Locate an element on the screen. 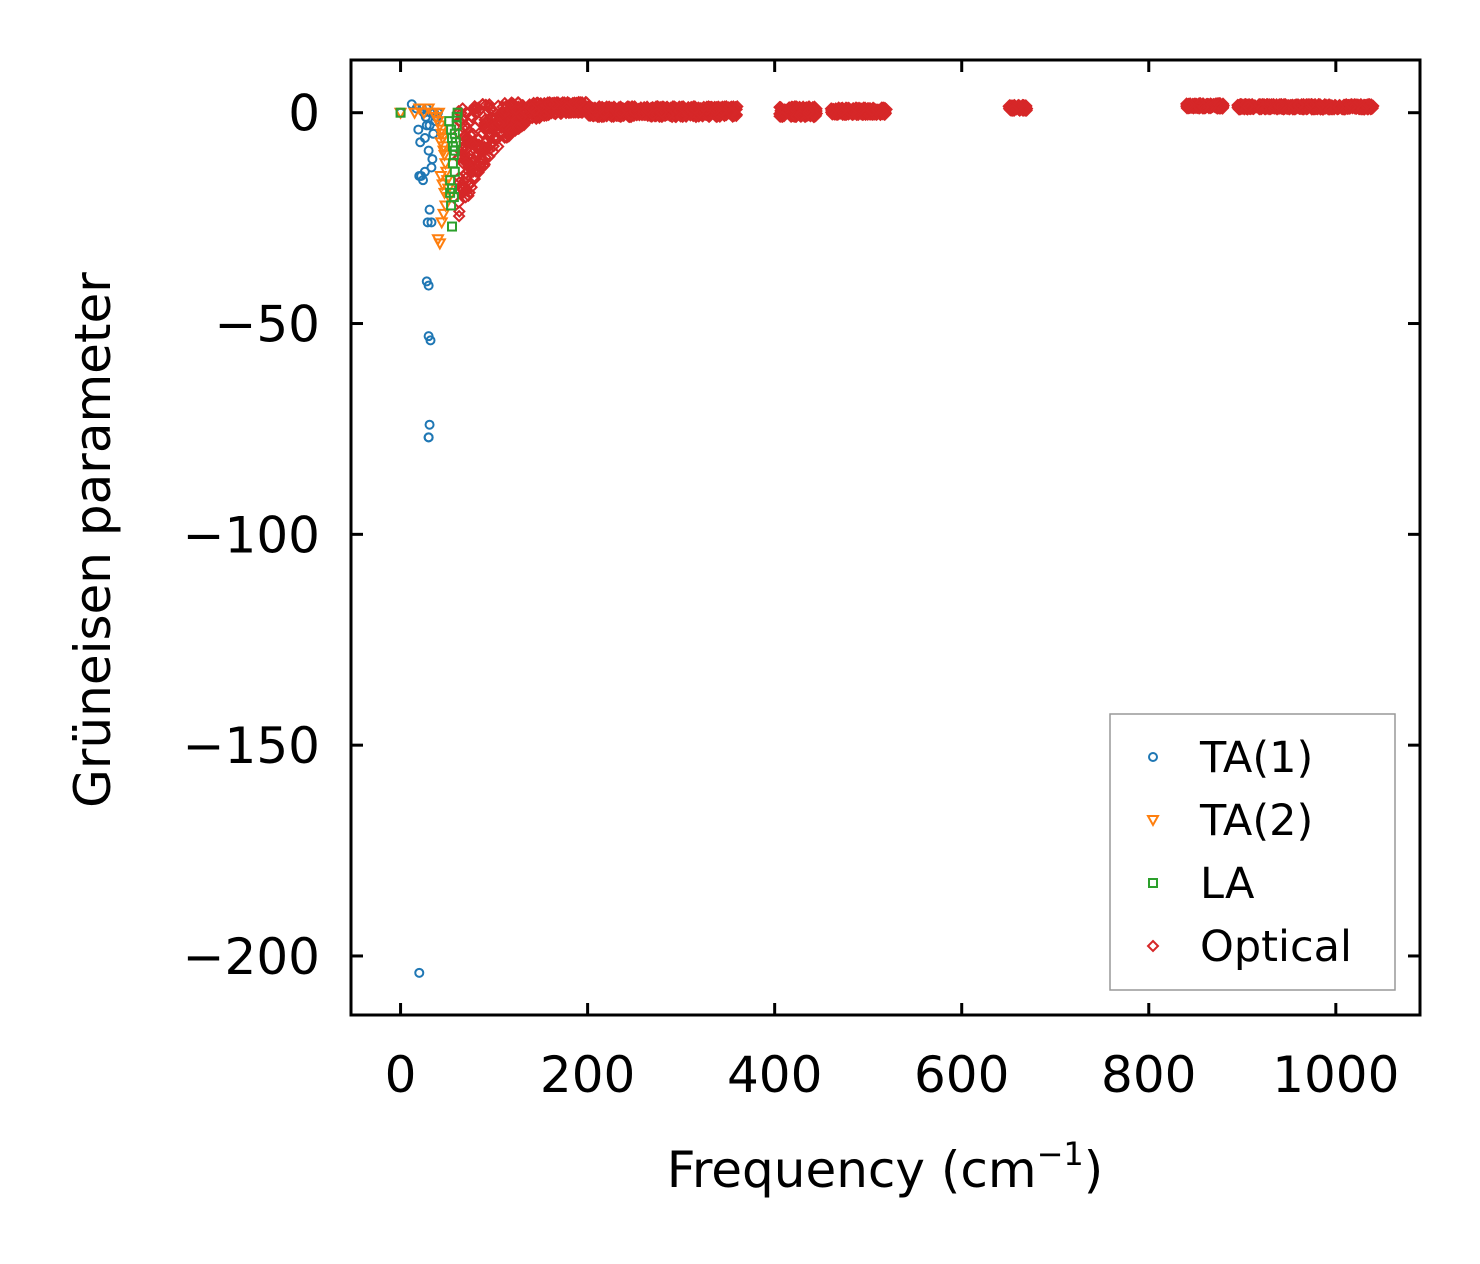 This screenshot has height=1264, width=1480. x-tick-label: 200 is located at coordinates (587, 1075).